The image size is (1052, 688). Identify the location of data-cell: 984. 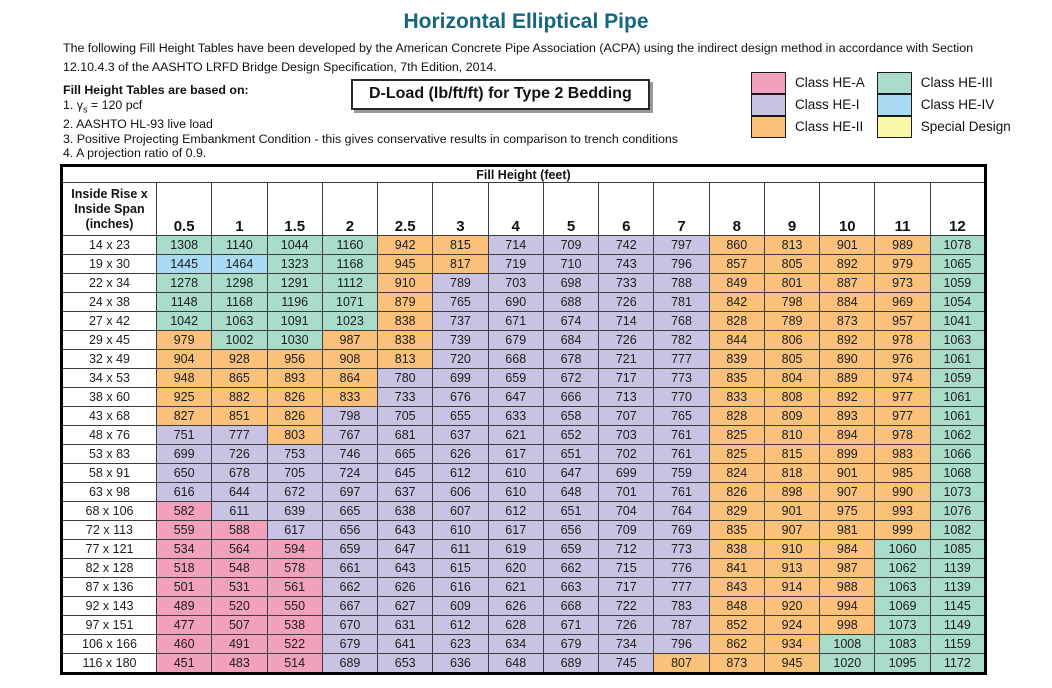
(847, 549).